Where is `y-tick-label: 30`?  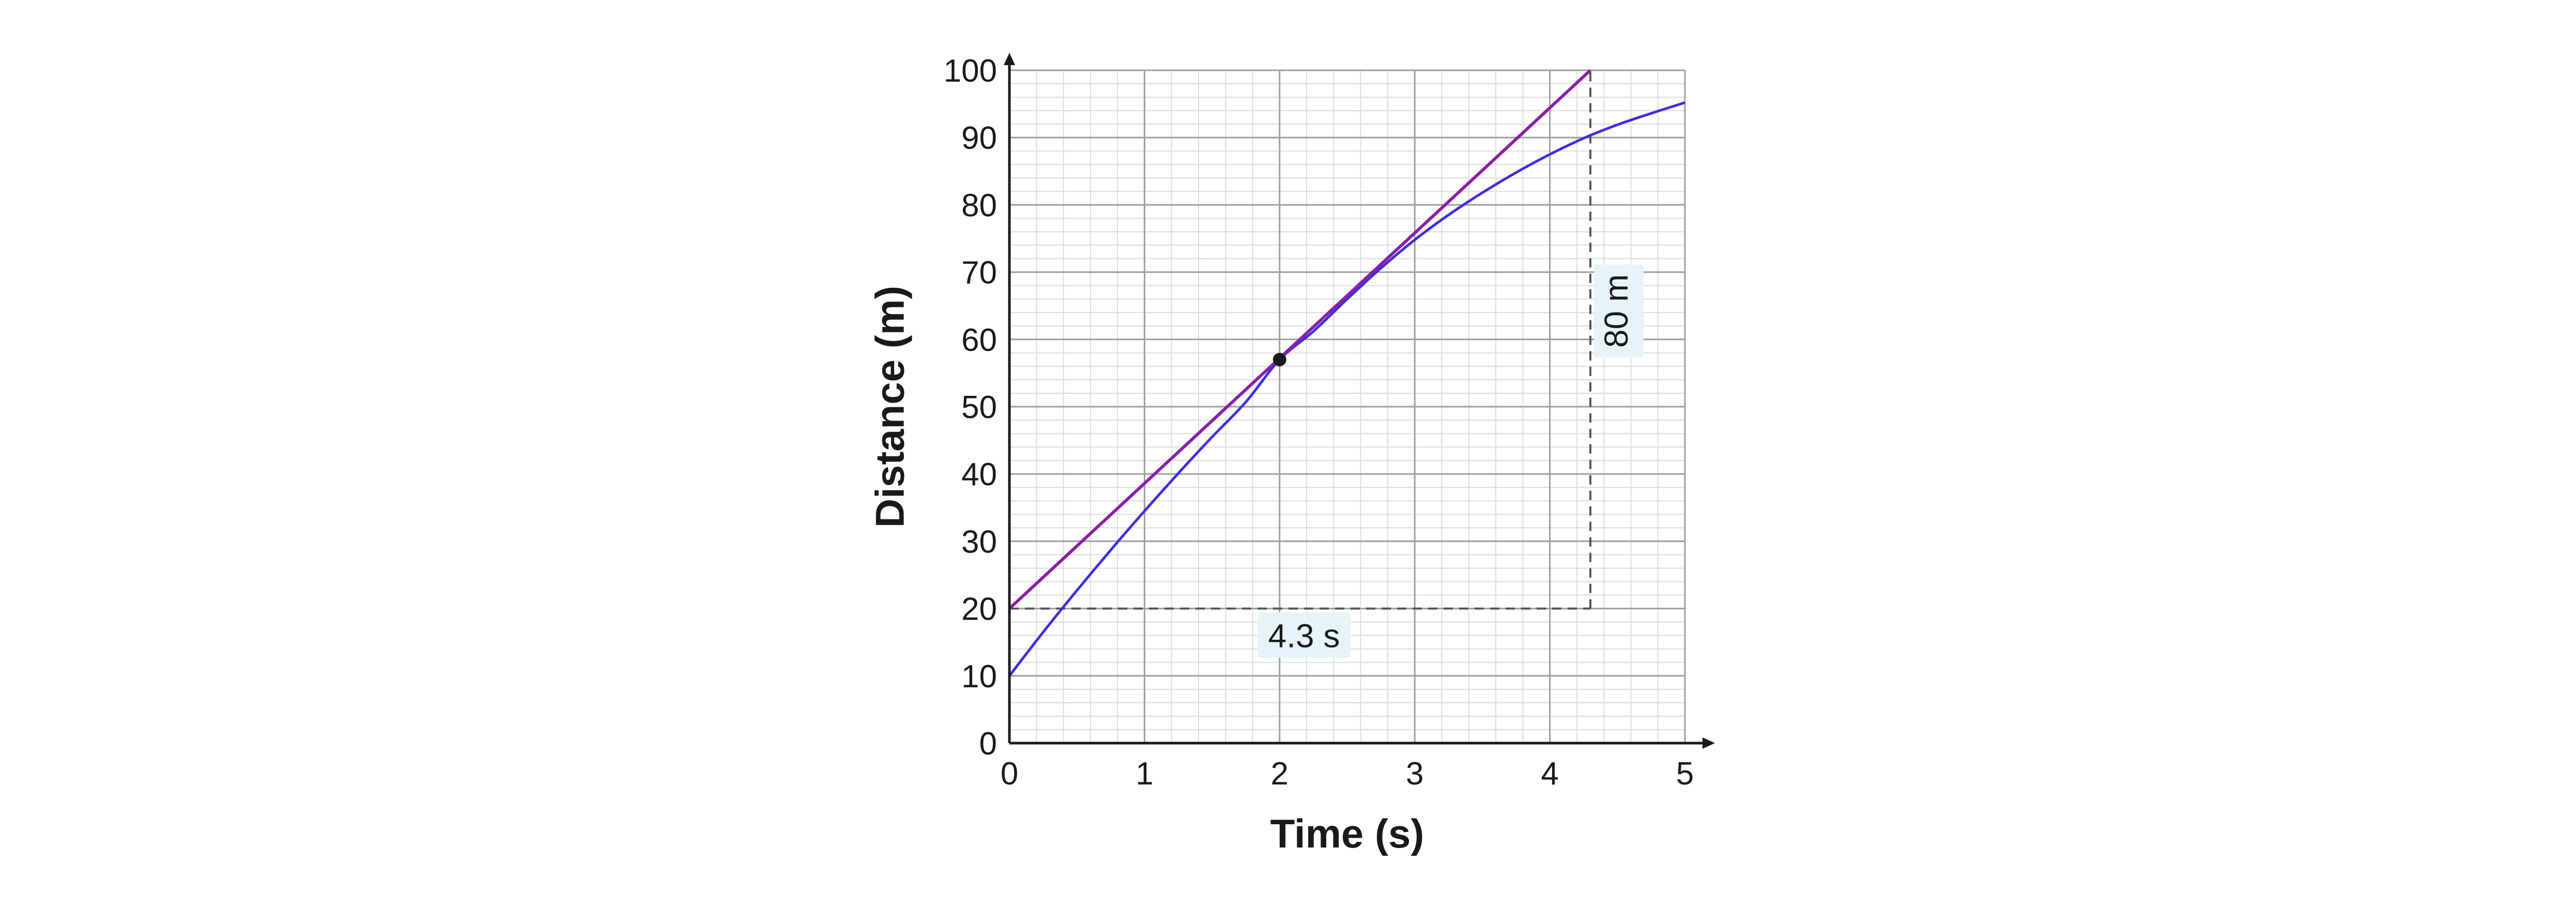
y-tick-label: 30 is located at coordinates (979, 542).